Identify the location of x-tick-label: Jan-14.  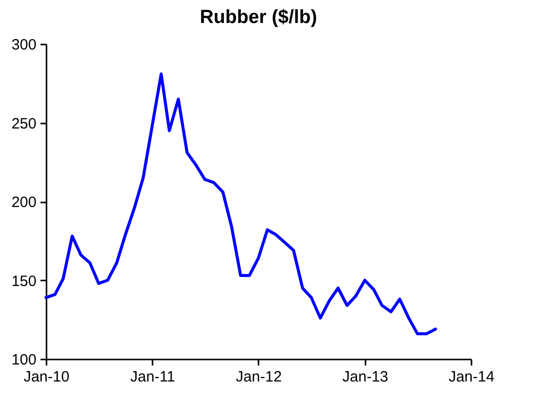
(471, 377).